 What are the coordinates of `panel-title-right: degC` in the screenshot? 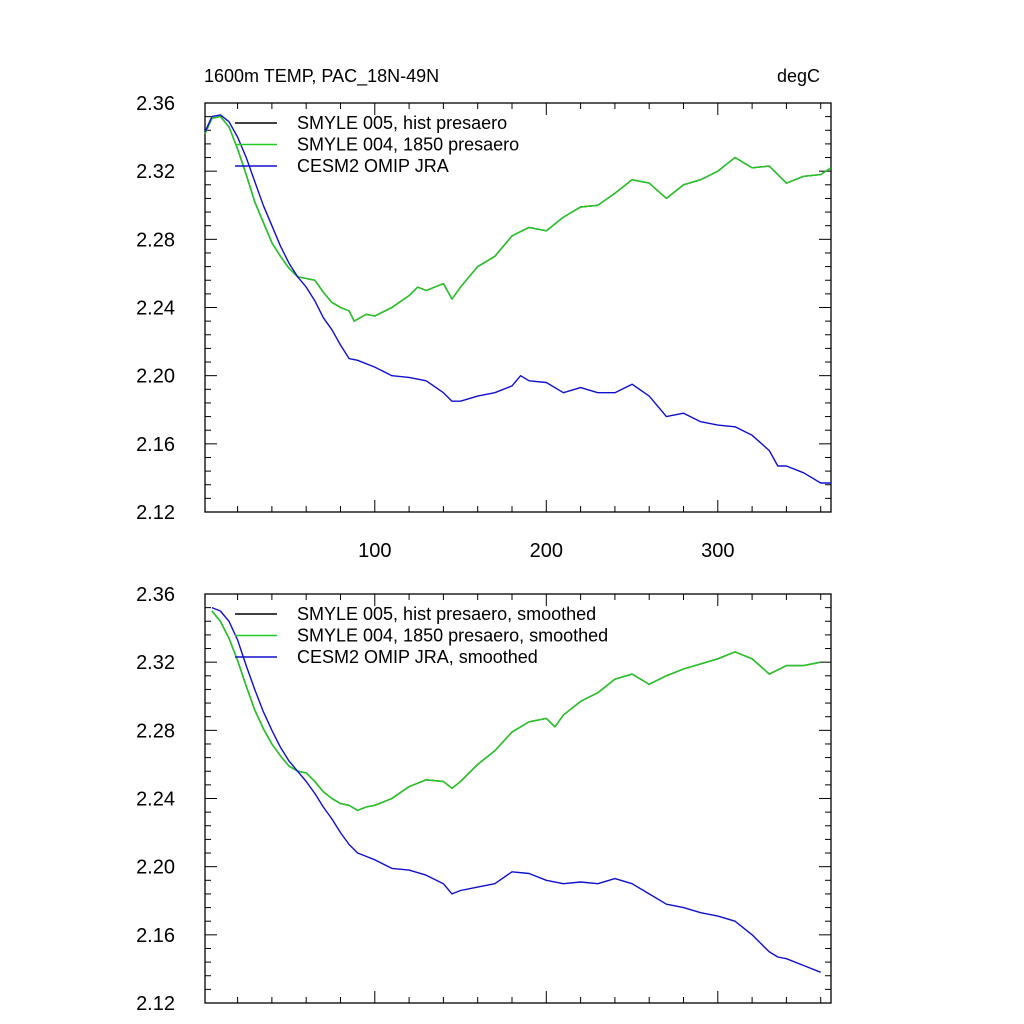 It's located at (798, 76).